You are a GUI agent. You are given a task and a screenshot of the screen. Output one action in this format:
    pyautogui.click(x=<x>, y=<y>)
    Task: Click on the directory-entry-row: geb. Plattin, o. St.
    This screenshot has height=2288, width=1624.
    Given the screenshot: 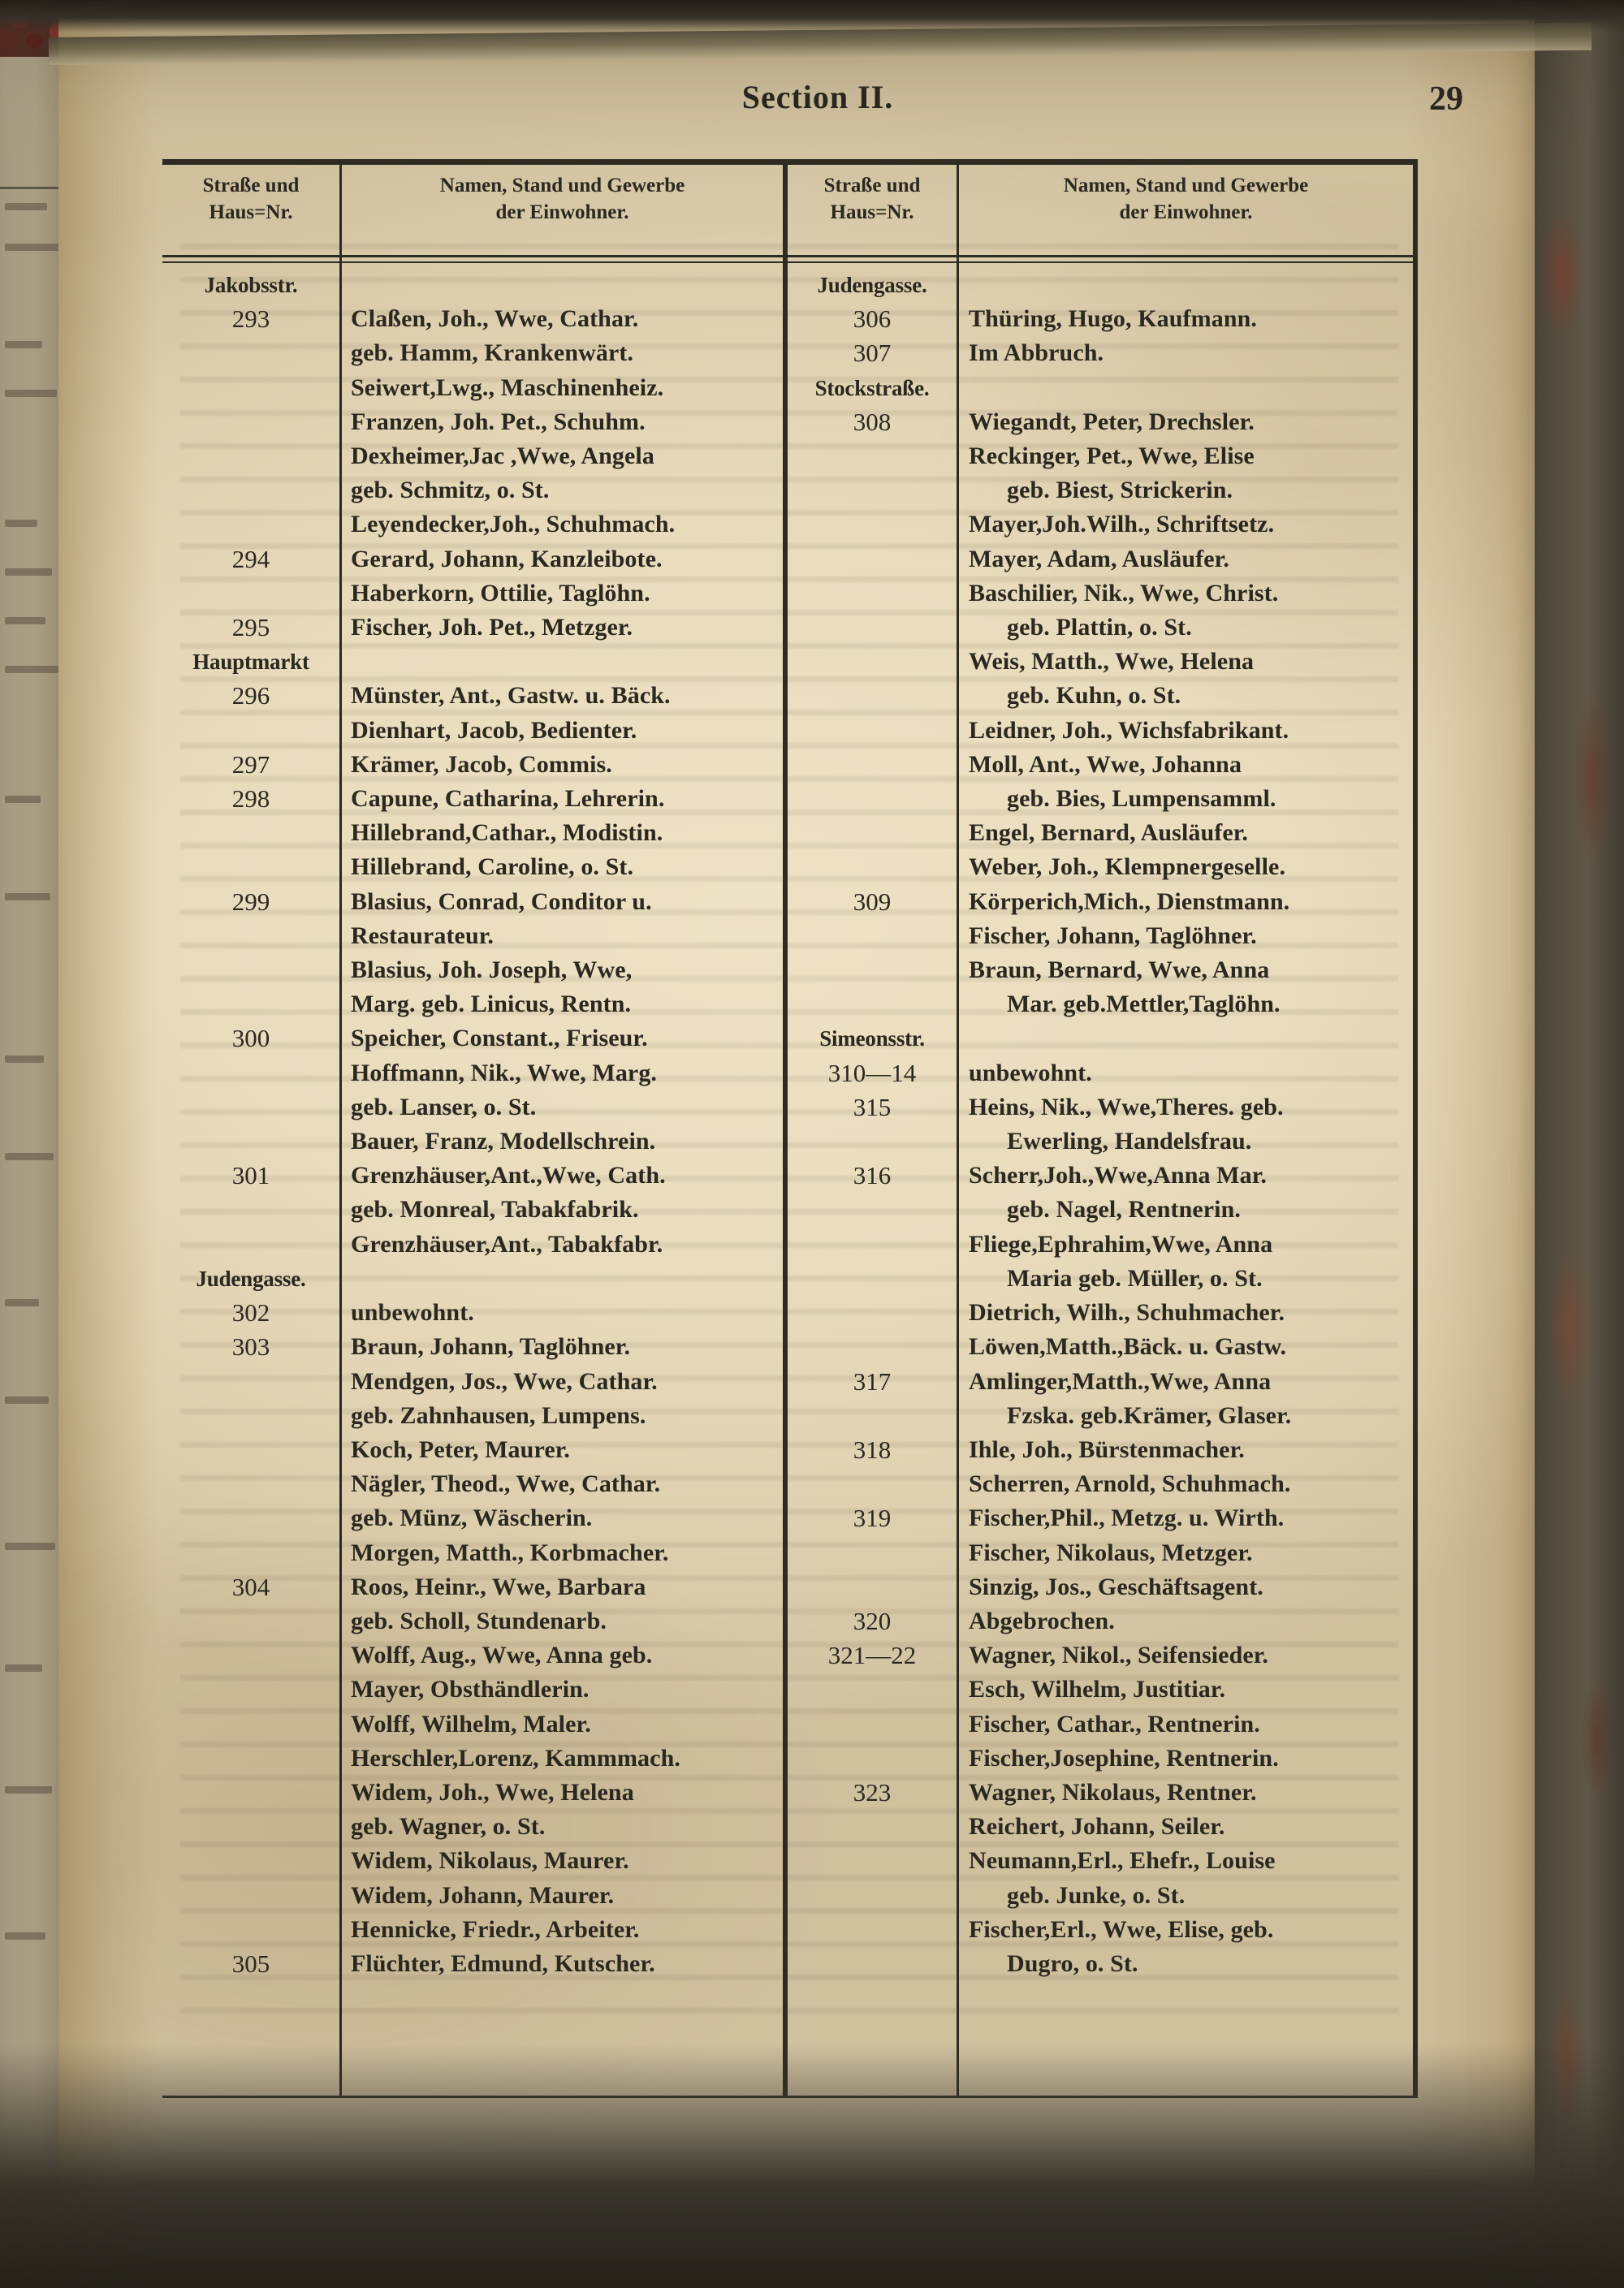 What is the action you would take?
    pyautogui.click(x=1100, y=628)
    